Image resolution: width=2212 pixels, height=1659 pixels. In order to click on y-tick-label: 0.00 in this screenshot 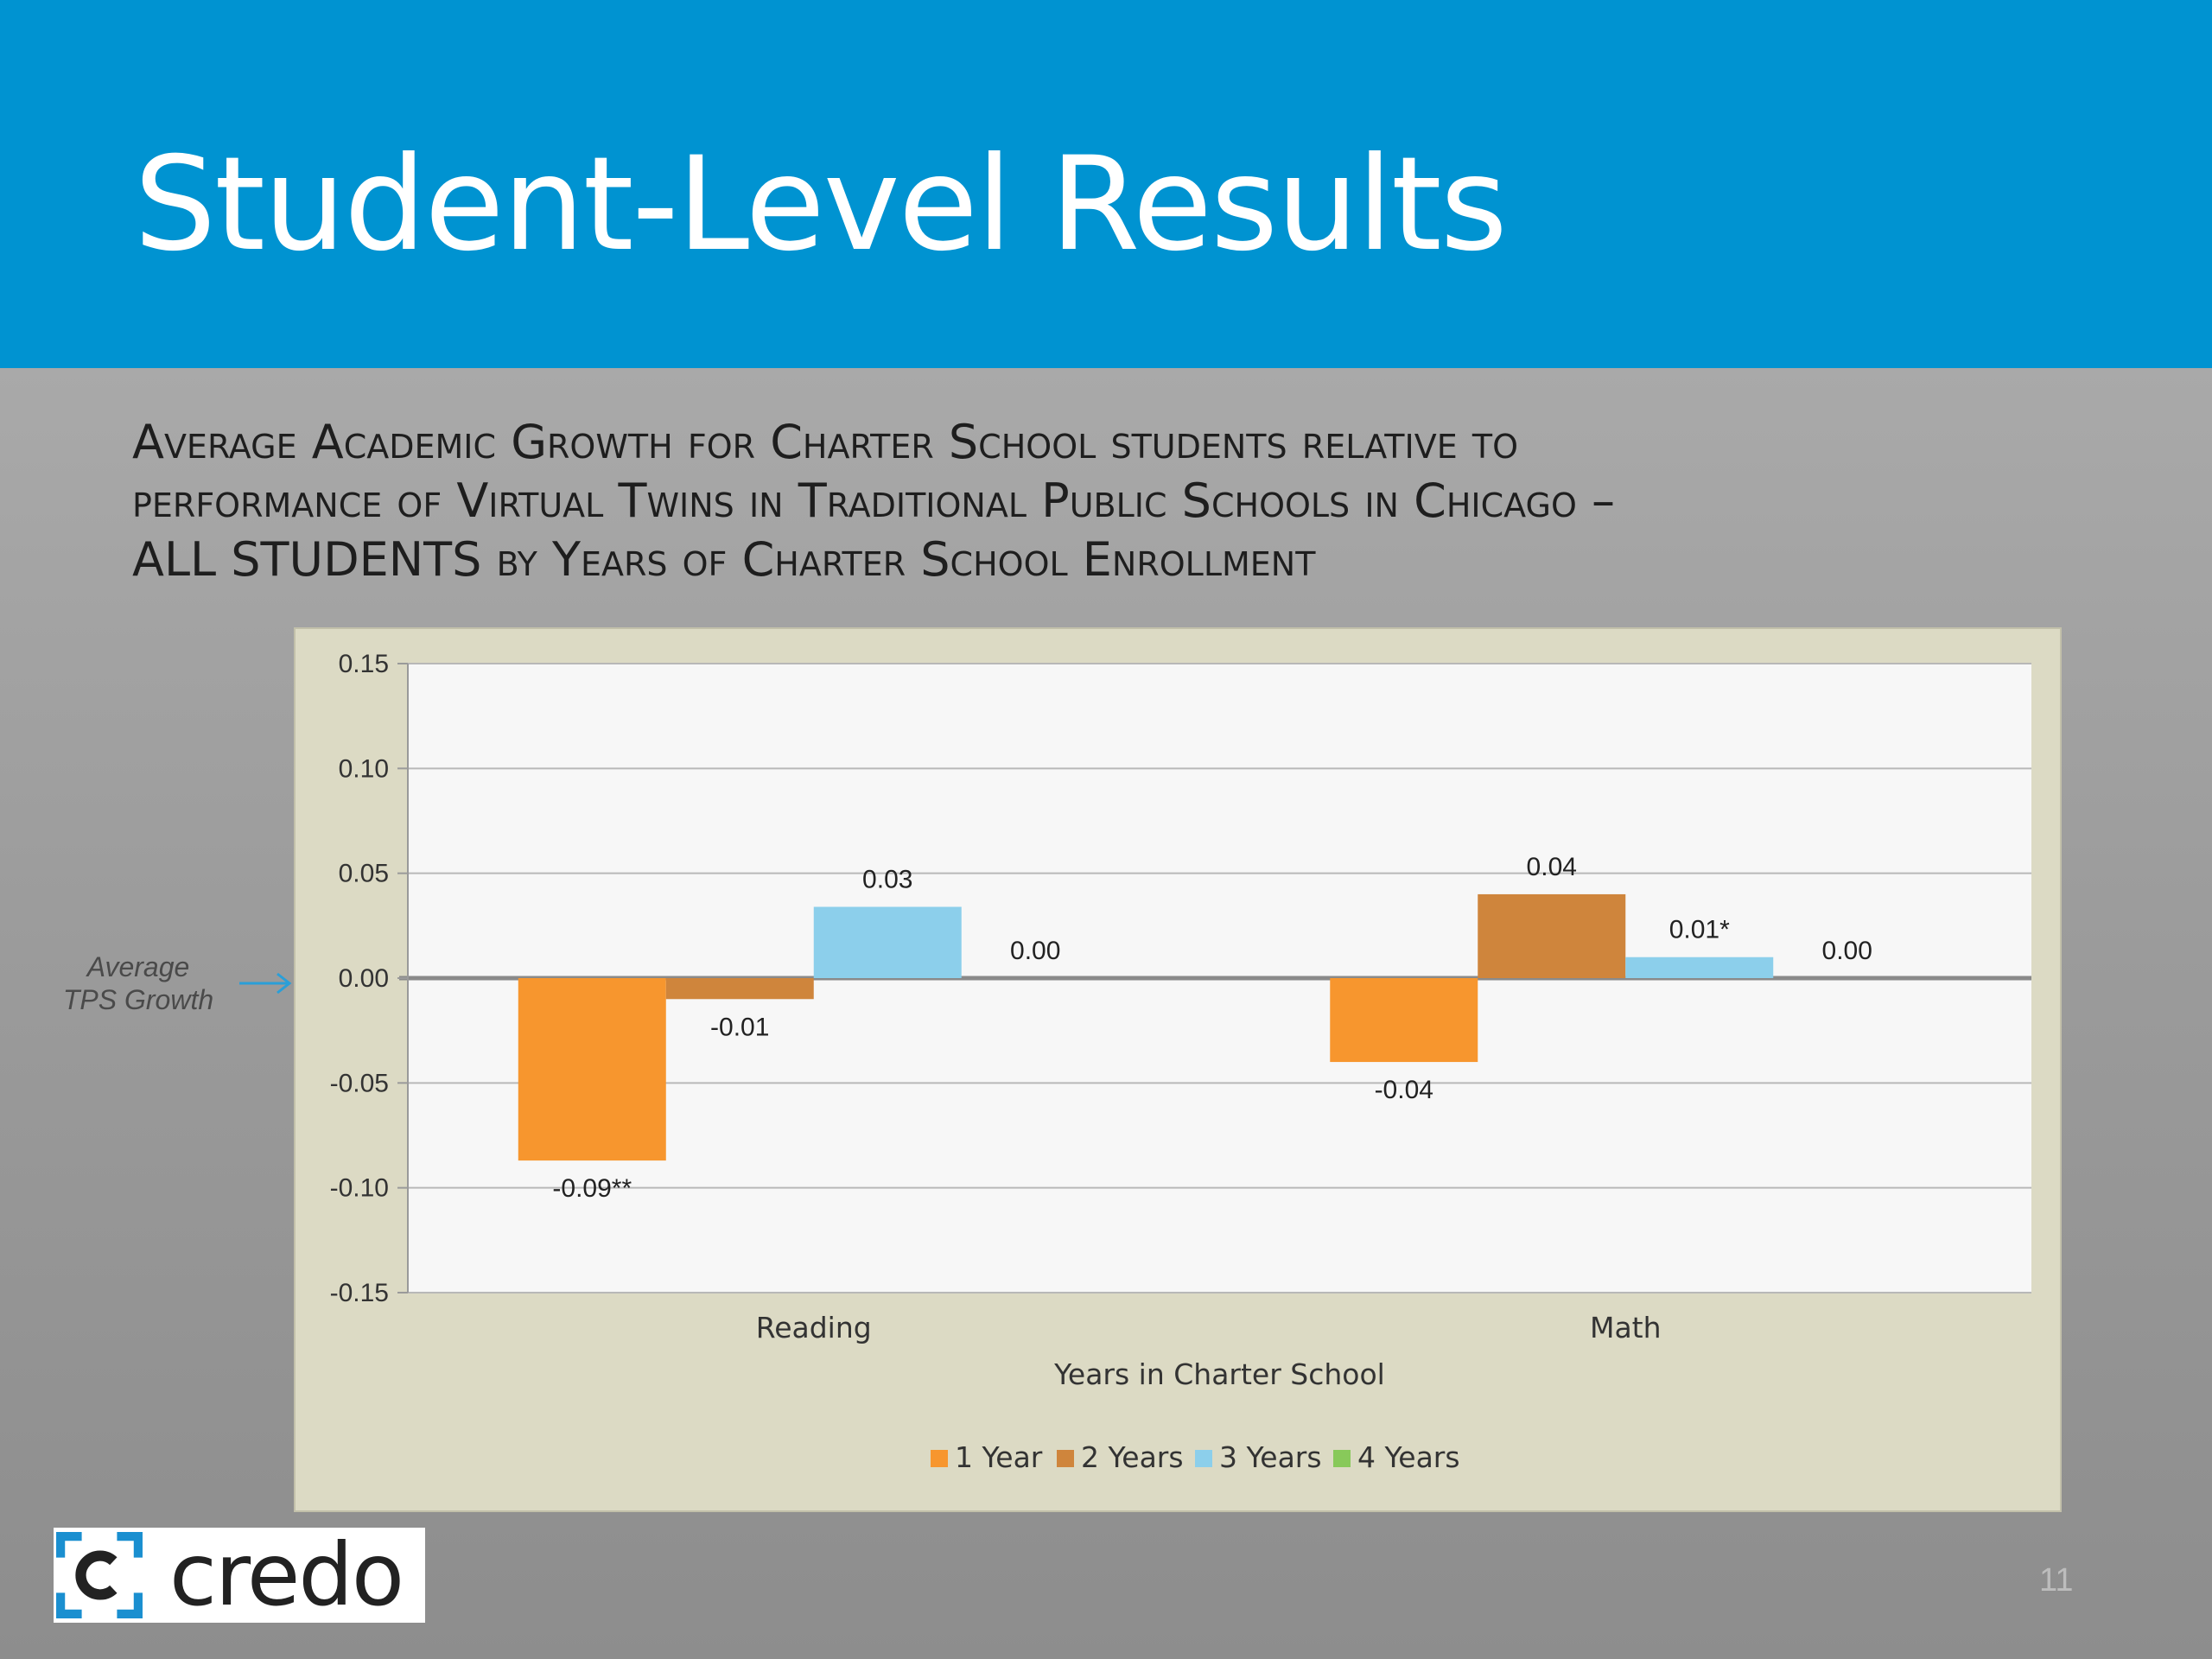, I will do `click(364, 978)`.